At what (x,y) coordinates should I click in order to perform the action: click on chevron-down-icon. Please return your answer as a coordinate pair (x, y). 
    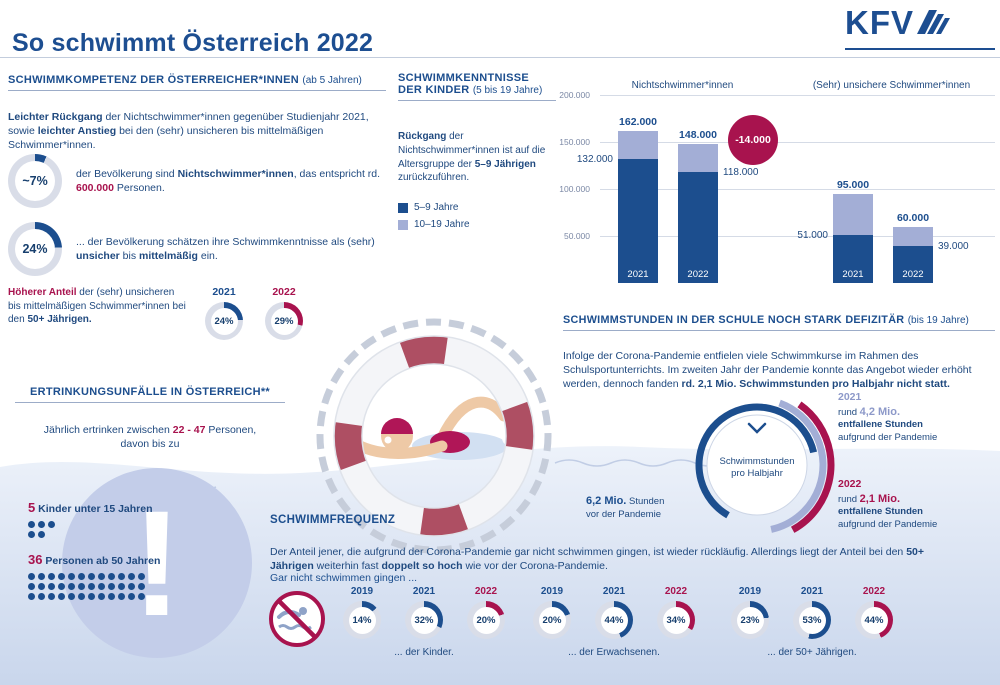
    Looking at the image, I should click on (757, 428).